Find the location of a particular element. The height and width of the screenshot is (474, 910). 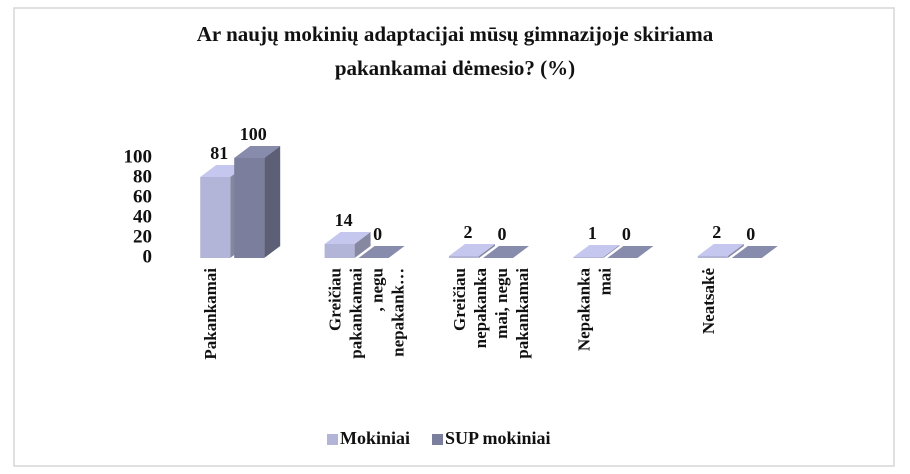

legend-label: Mokiniai is located at coordinates (375, 438).